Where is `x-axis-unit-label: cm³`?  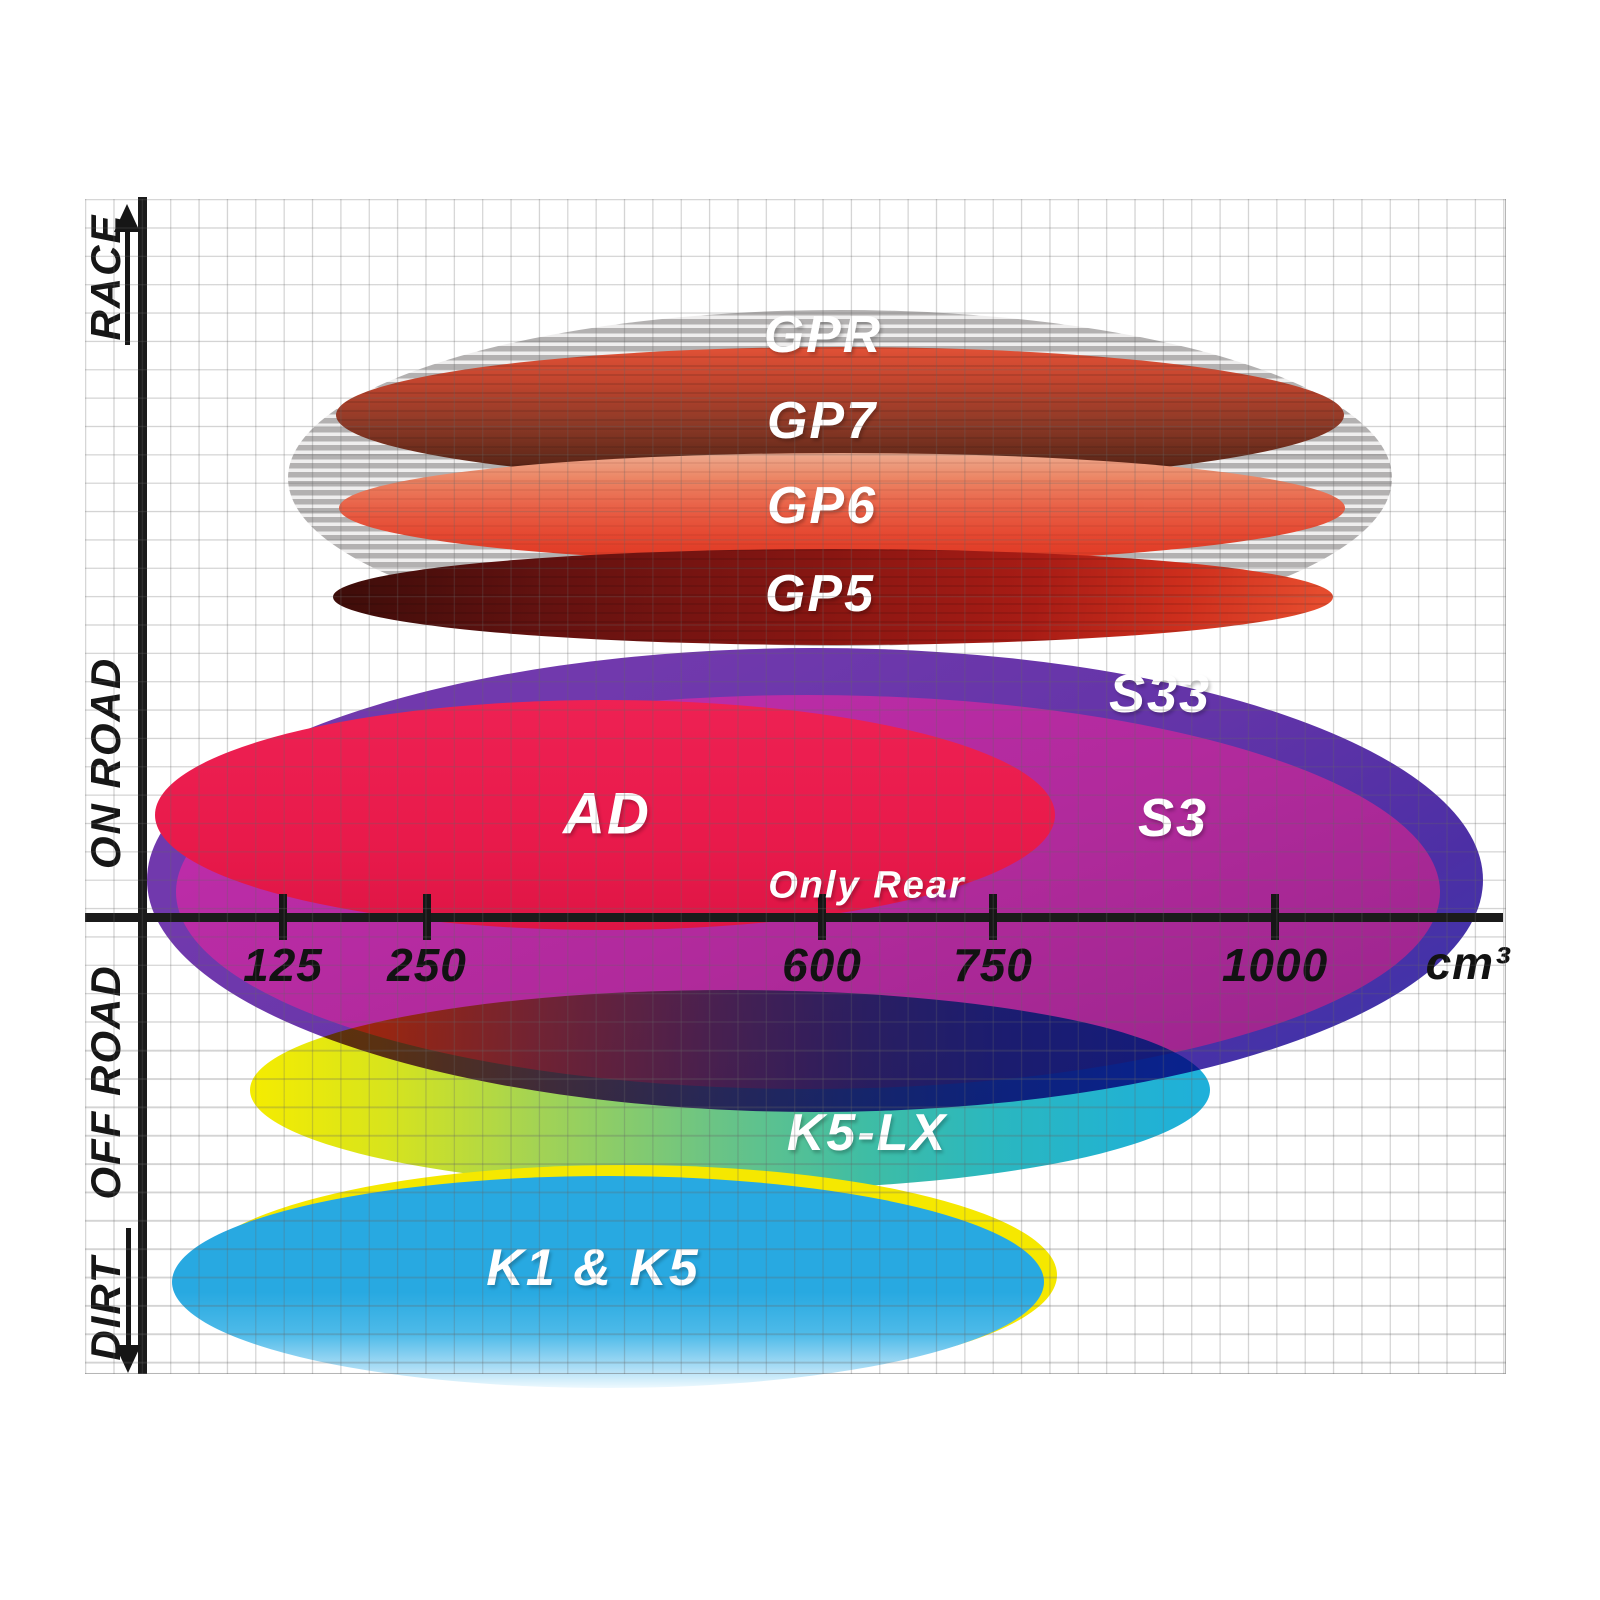
x-axis-unit-label: cm³ is located at coordinates (1468, 963).